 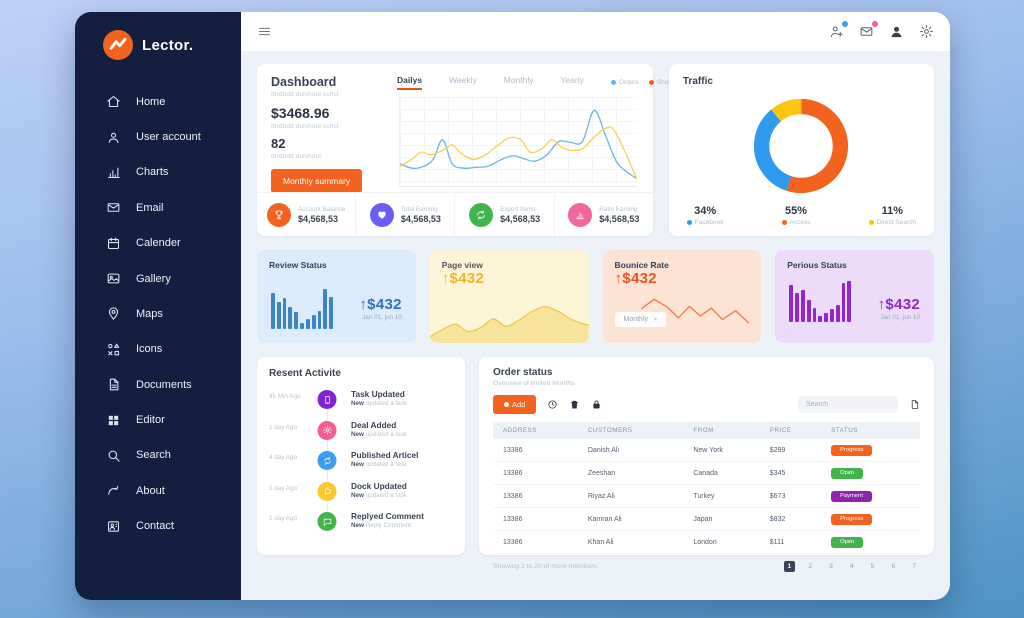 I want to click on sidebar-item: Icons, so click(x=158, y=349).